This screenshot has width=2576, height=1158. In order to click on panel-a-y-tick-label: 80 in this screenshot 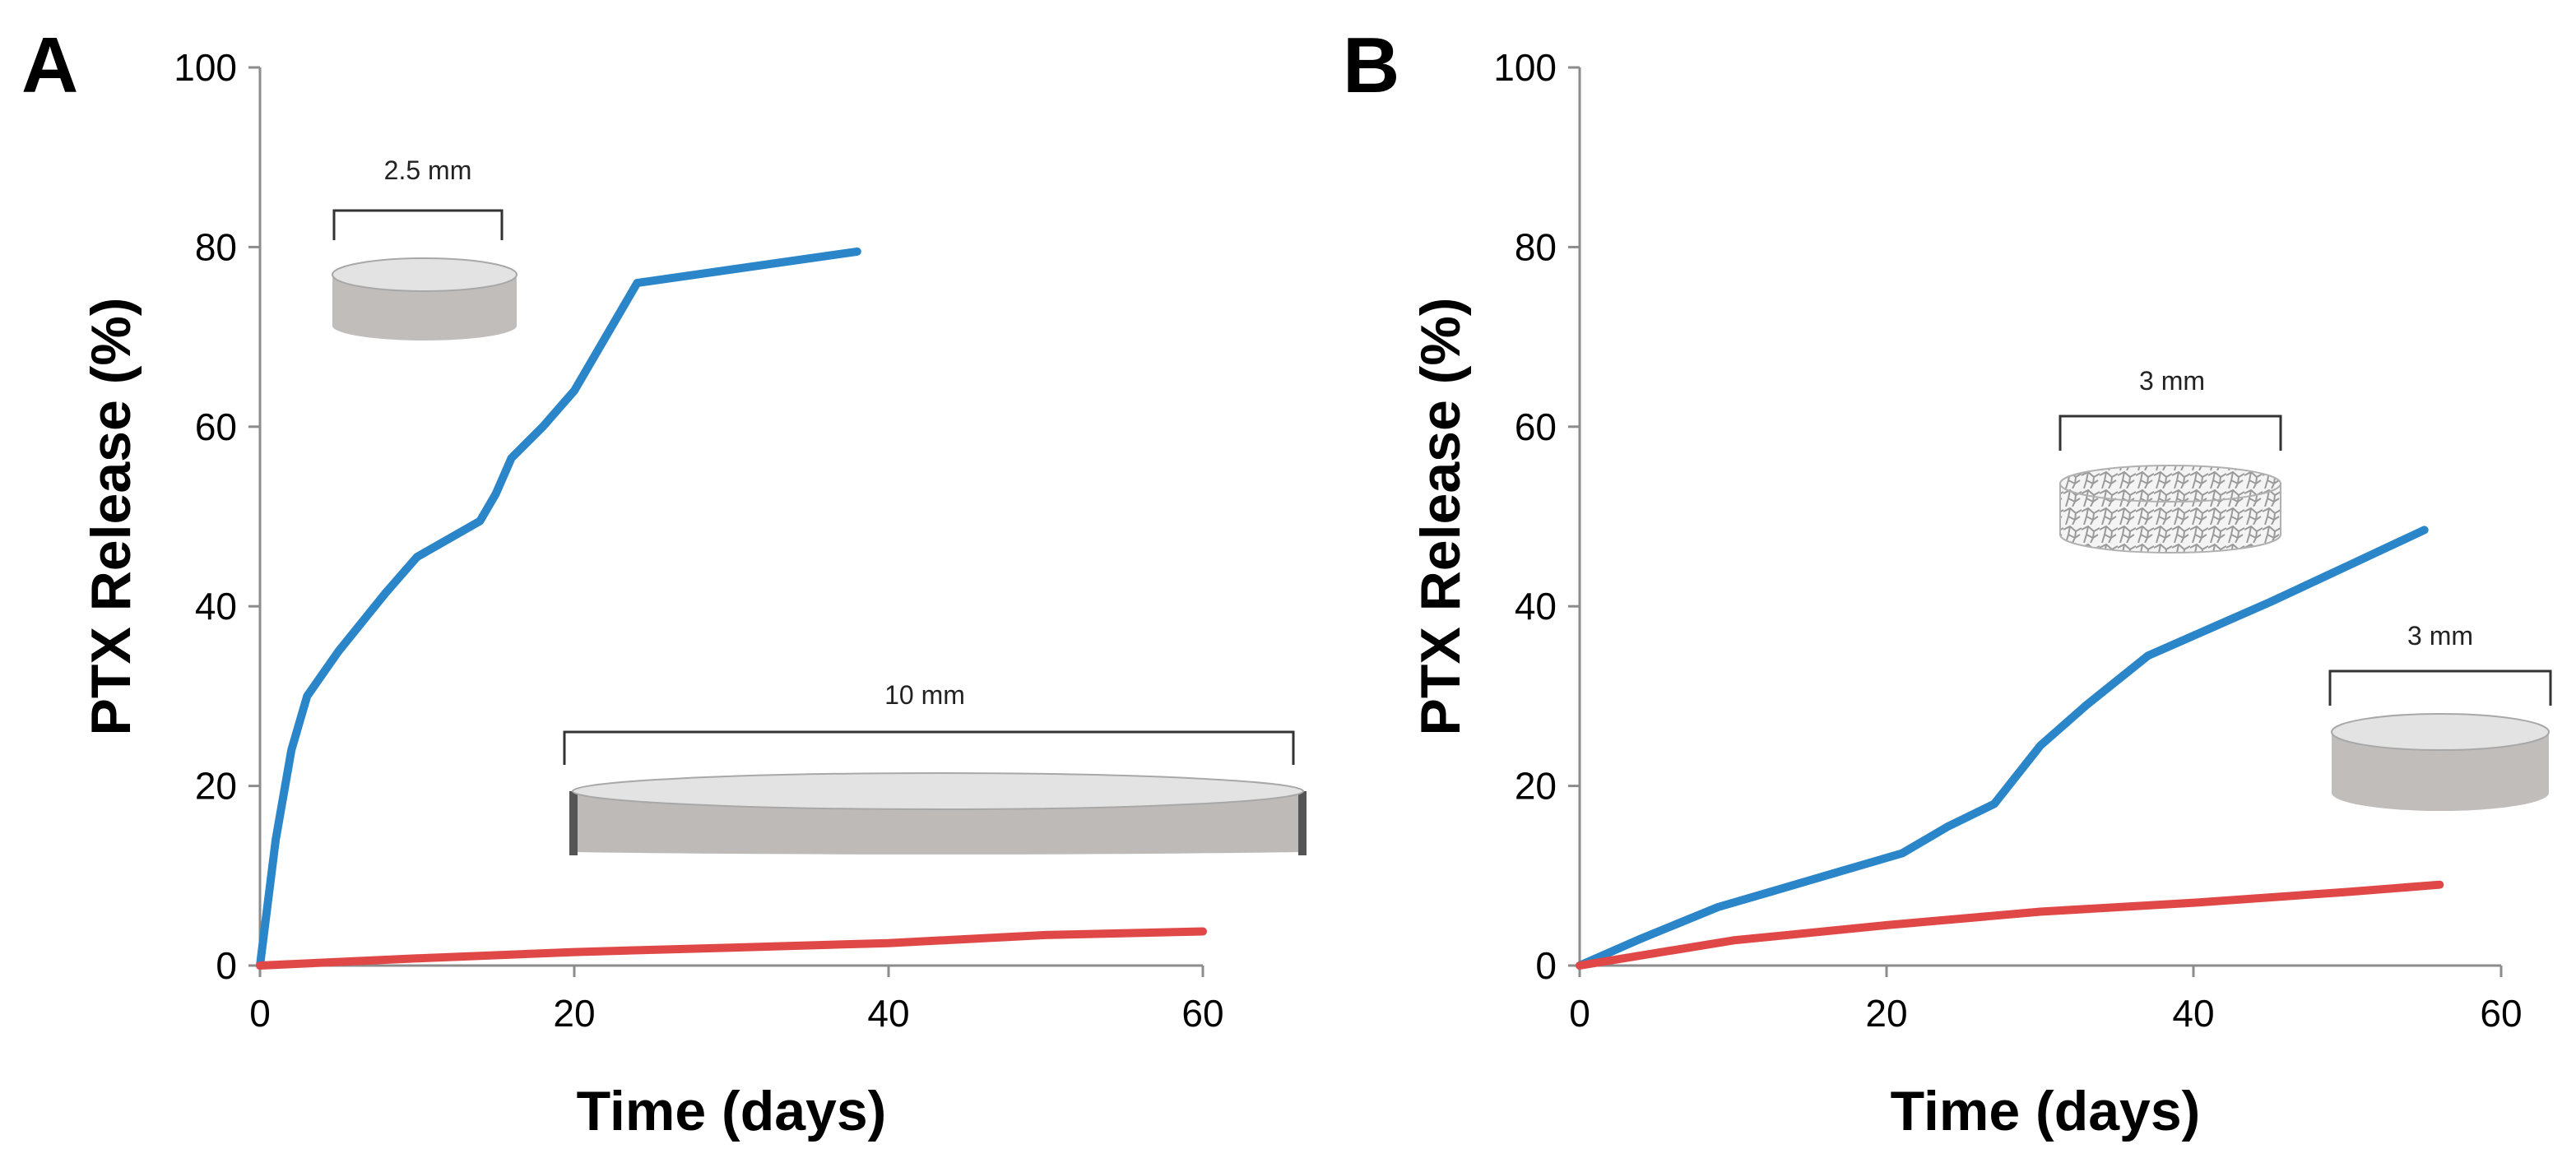, I will do `click(216, 246)`.